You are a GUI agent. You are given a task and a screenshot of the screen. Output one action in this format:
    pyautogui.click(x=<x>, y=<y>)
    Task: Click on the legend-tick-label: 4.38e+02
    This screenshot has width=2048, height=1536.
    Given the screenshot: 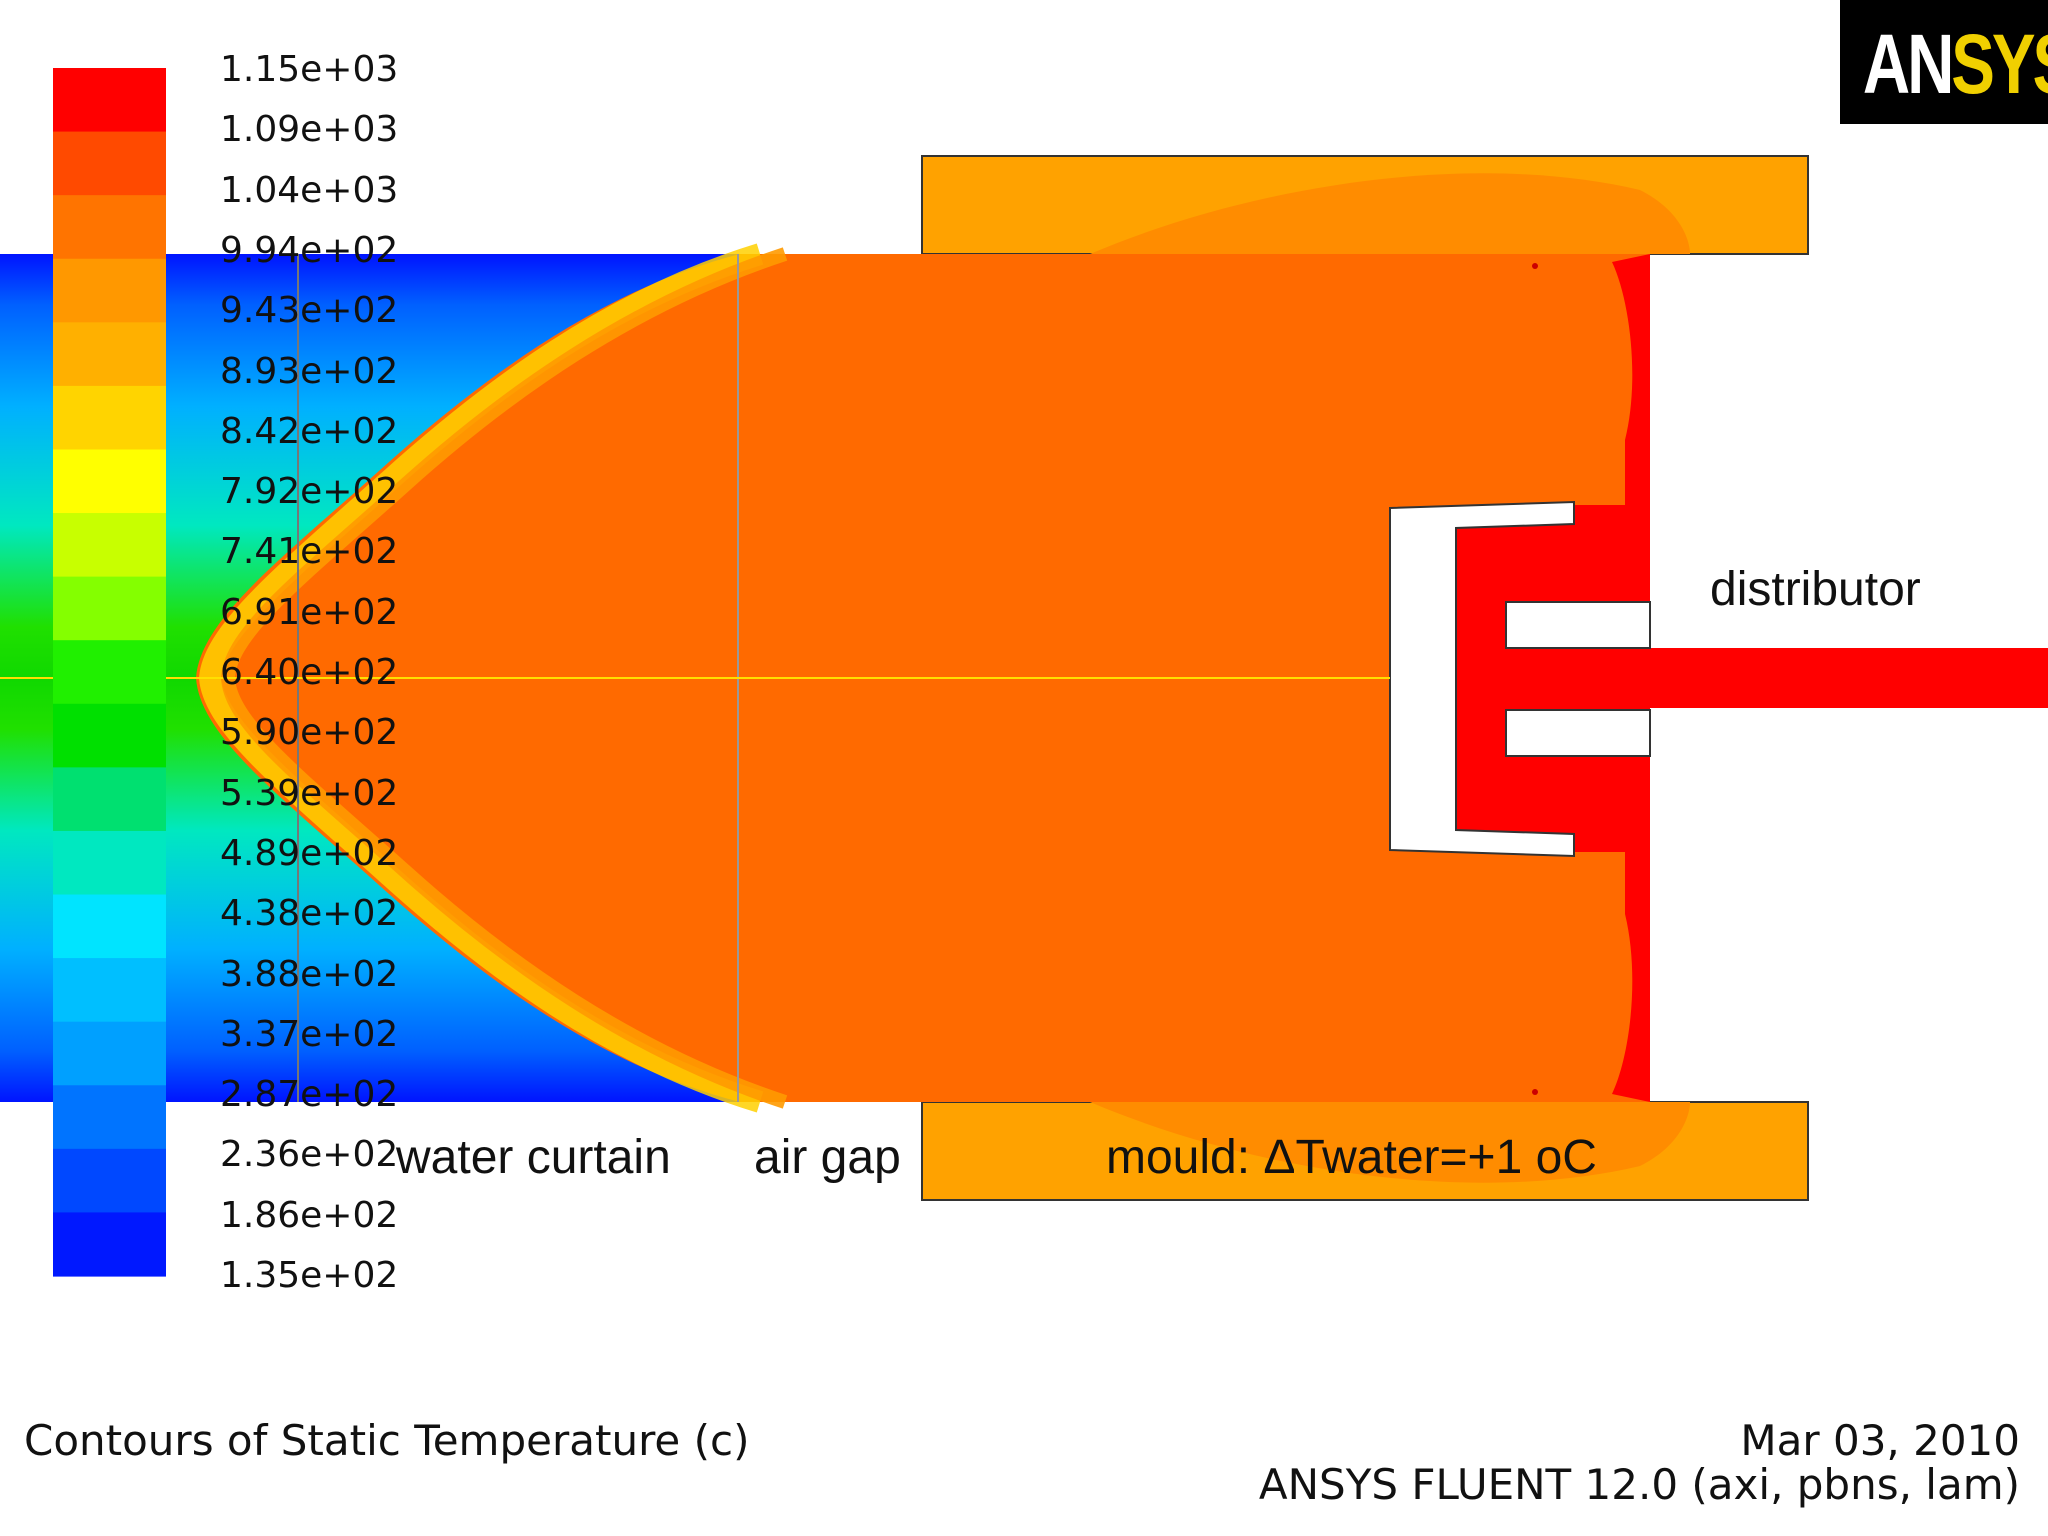 What is the action you would take?
    pyautogui.click(x=309, y=914)
    